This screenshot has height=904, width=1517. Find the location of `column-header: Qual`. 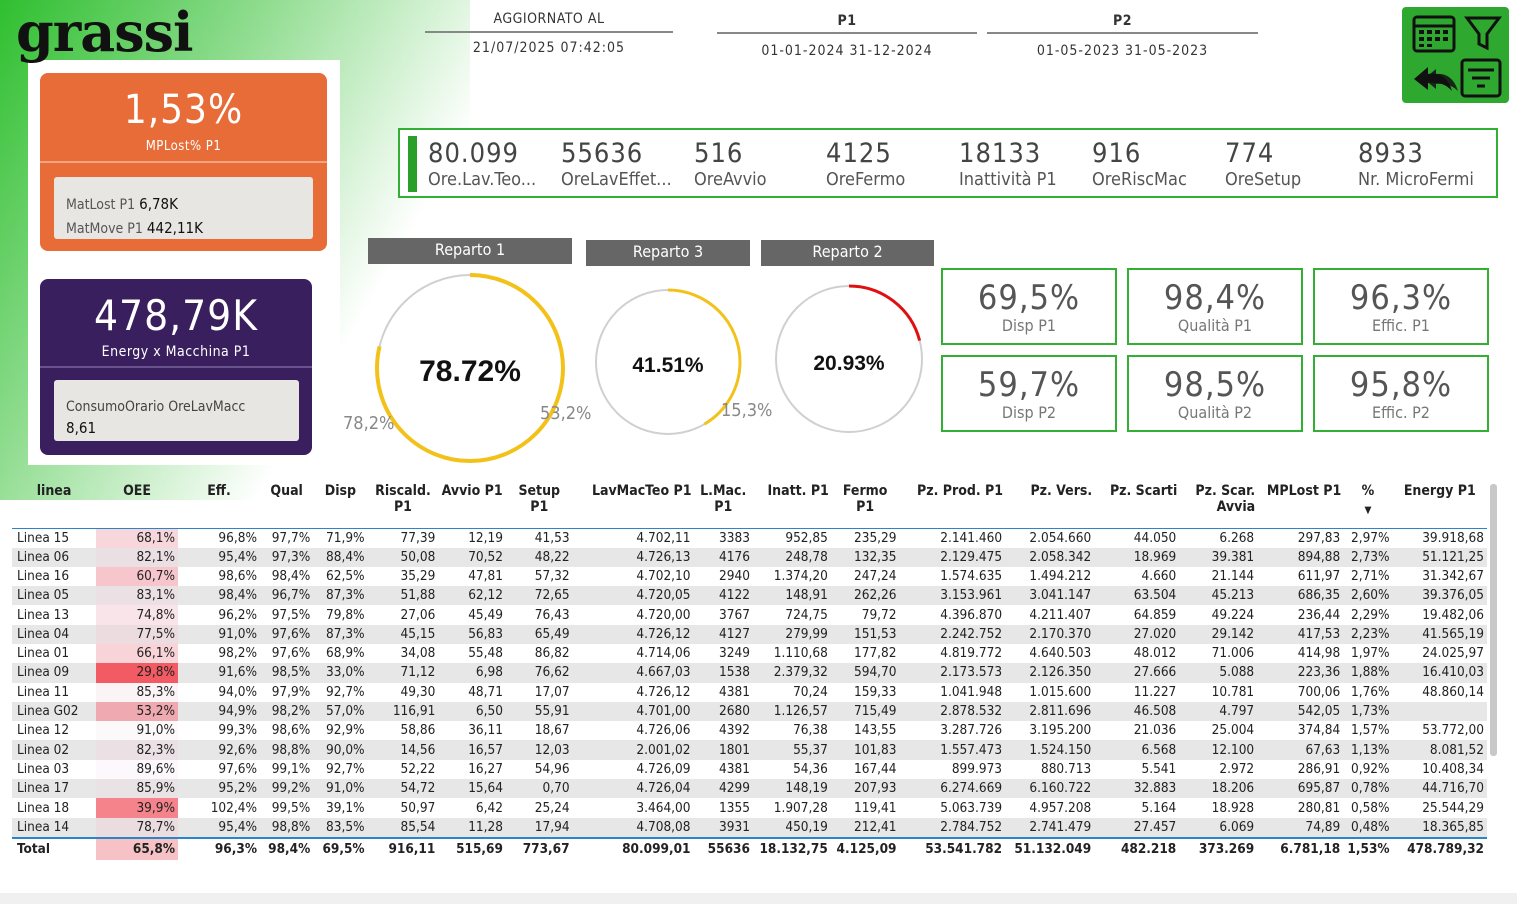

column-header: Qual is located at coordinates (286, 491).